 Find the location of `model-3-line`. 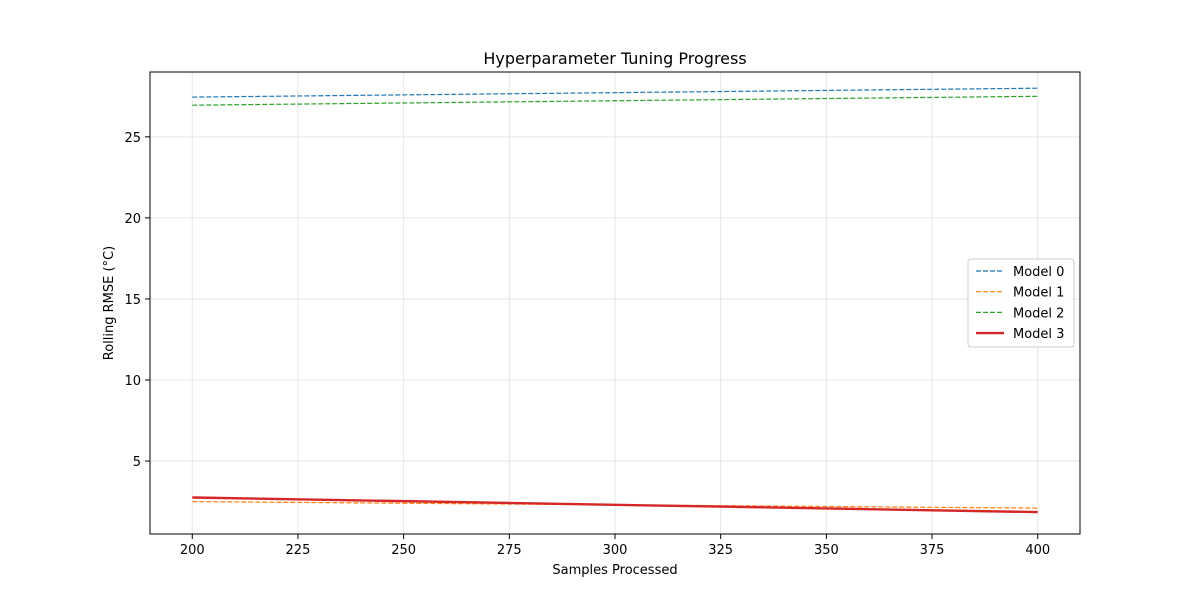

model-3-line is located at coordinates (615, 505).